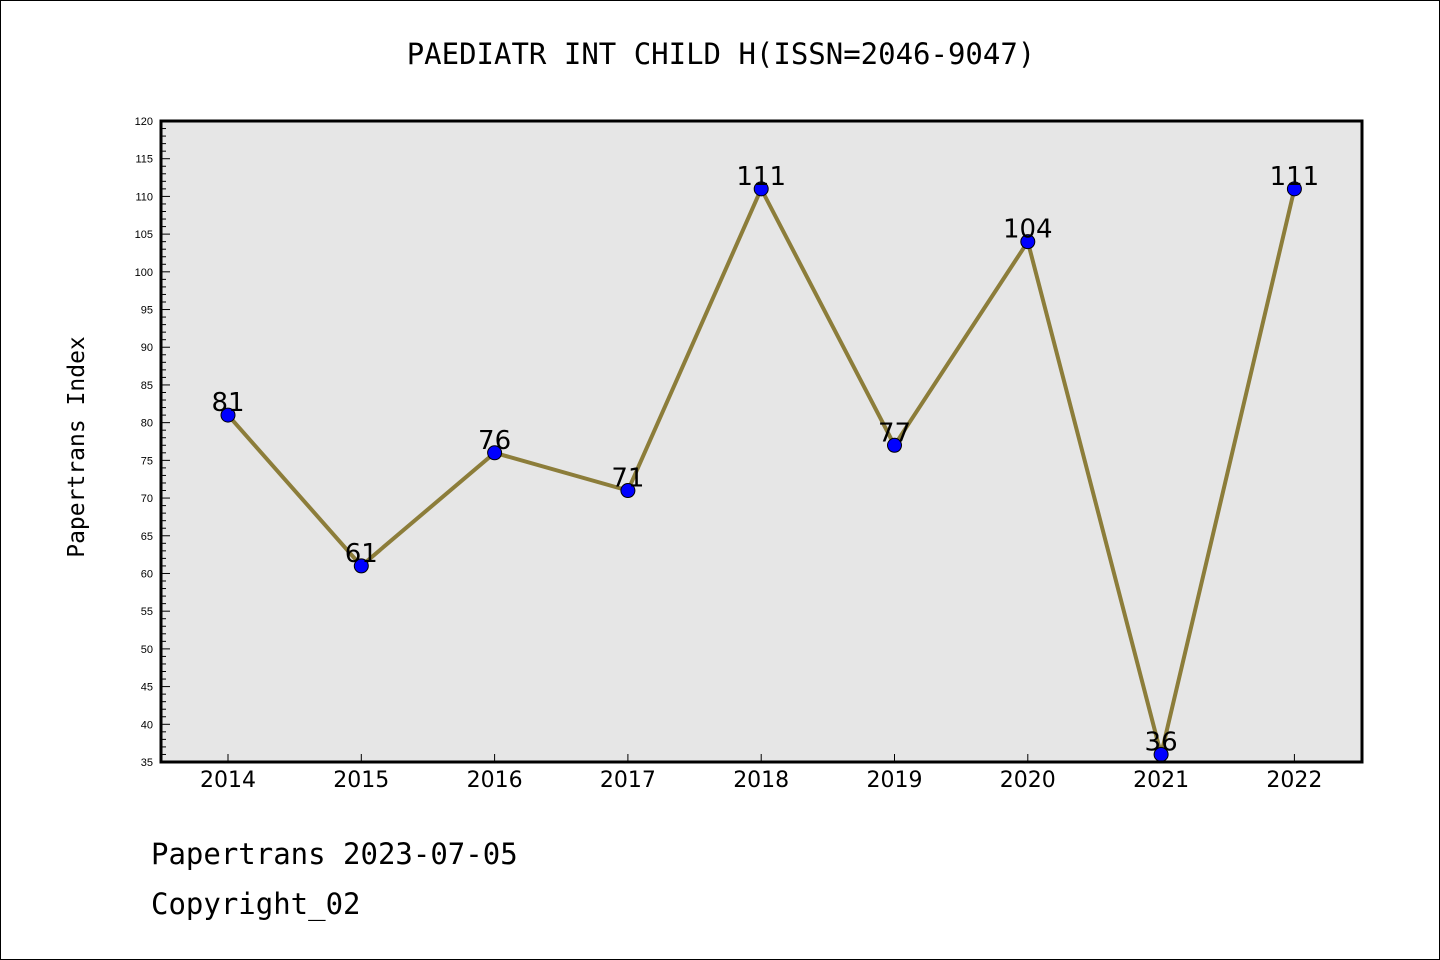 The width and height of the screenshot is (1440, 960). What do you see at coordinates (144, 235) in the screenshot?
I see `y-tick-label: 105` at bounding box center [144, 235].